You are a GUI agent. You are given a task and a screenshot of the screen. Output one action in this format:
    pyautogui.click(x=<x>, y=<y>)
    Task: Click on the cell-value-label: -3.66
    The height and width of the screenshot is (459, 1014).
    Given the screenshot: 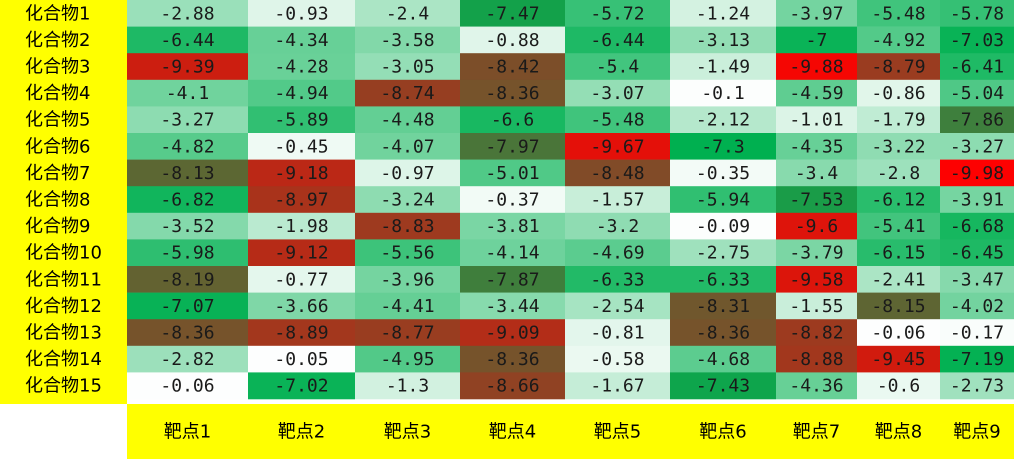 What is the action you would take?
    pyautogui.click(x=301, y=306)
    